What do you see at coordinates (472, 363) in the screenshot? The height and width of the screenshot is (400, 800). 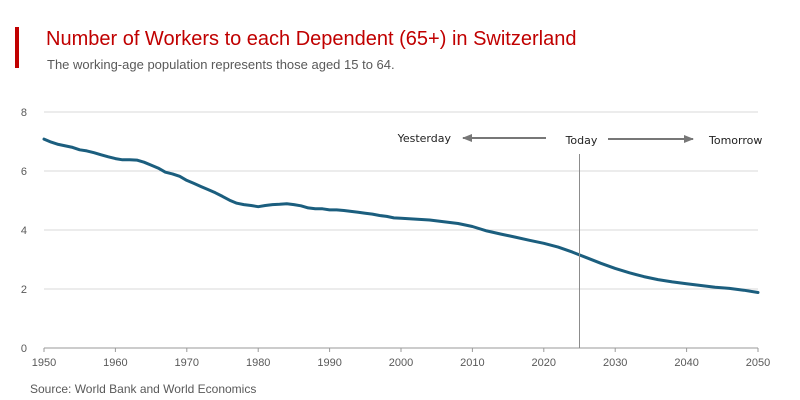 I see `x-tick-label: 2010` at bounding box center [472, 363].